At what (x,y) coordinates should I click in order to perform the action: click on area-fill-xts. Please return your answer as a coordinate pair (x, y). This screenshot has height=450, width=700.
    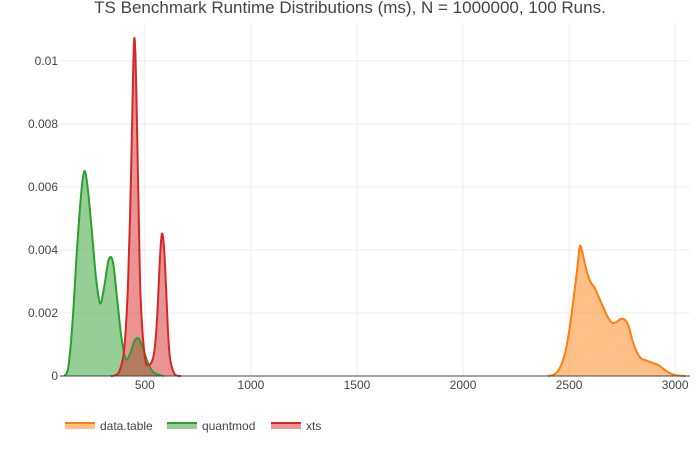
    Looking at the image, I should click on (145, 206).